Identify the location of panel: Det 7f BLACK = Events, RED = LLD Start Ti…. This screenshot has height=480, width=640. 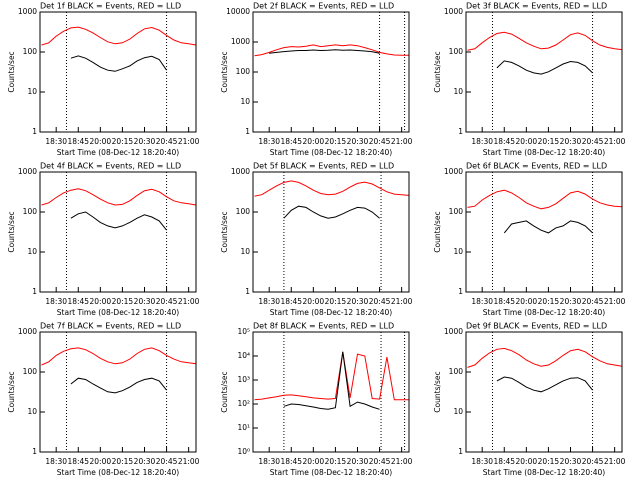
(103, 400).